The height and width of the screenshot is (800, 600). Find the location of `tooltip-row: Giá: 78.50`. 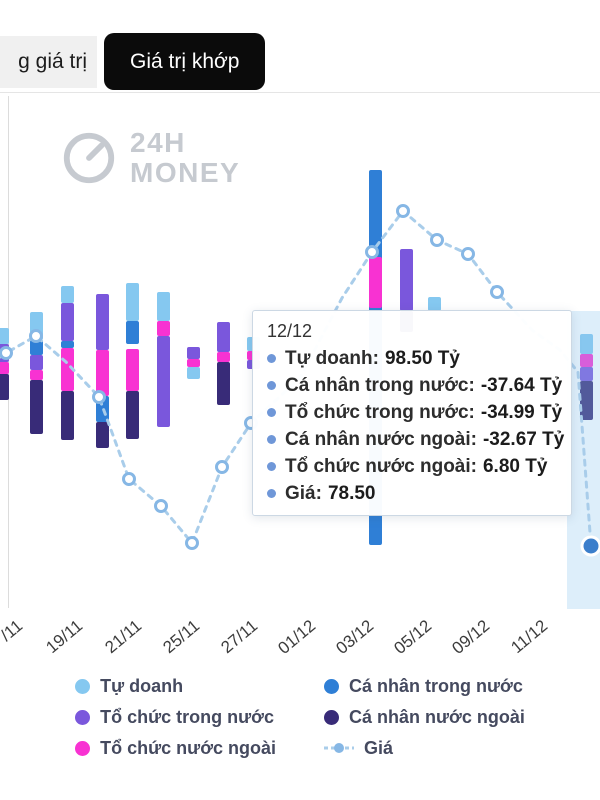

tooltip-row: Giá: 78.50 is located at coordinates (412, 493).